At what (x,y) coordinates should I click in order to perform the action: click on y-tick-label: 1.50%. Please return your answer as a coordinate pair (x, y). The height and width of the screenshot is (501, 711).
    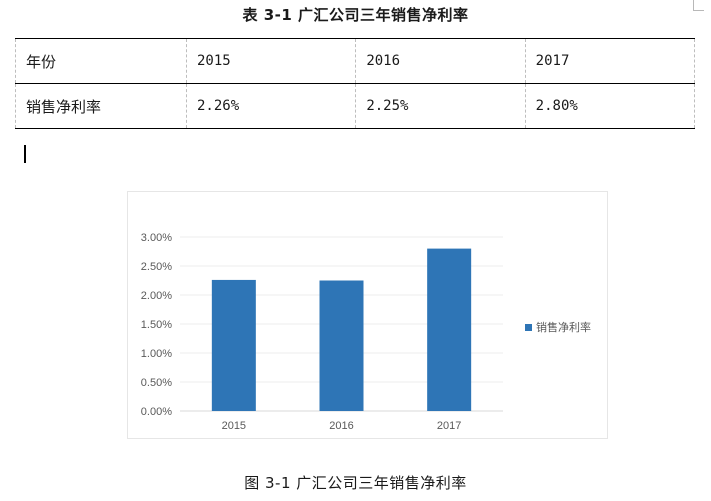
    Looking at the image, I should click on (156, 325).